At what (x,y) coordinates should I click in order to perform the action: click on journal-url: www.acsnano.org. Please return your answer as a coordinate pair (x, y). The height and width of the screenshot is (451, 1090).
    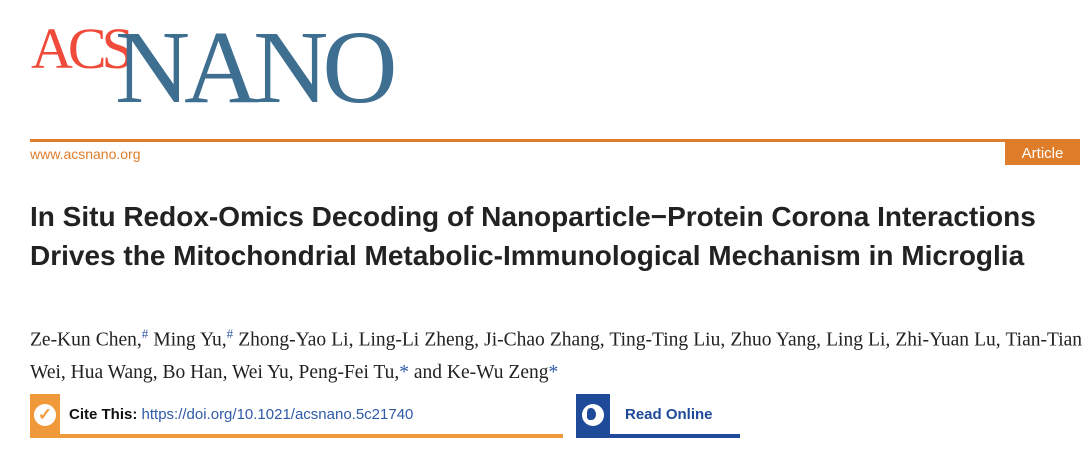
    Looking at the image, I should click on (85, 154).